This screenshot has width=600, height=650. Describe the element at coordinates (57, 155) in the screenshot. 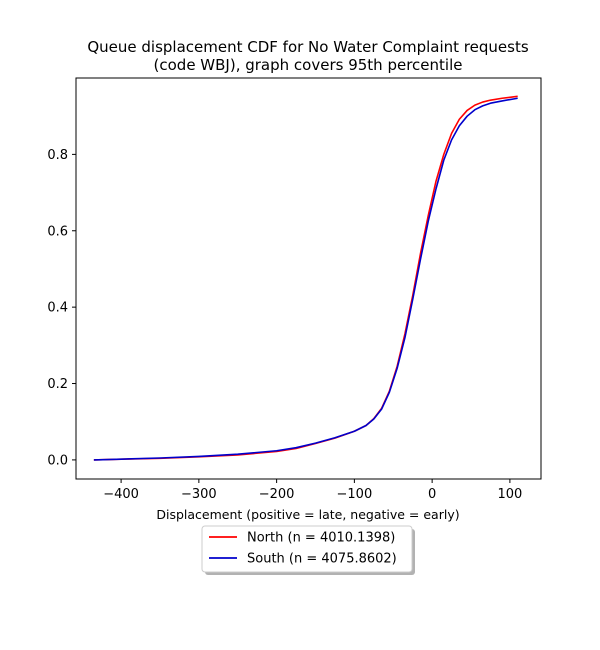

I see `y-tick-label: 0.8` at that location.